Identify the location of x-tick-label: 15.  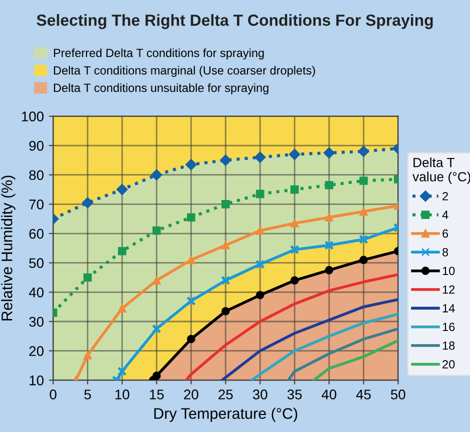
(157, 395).